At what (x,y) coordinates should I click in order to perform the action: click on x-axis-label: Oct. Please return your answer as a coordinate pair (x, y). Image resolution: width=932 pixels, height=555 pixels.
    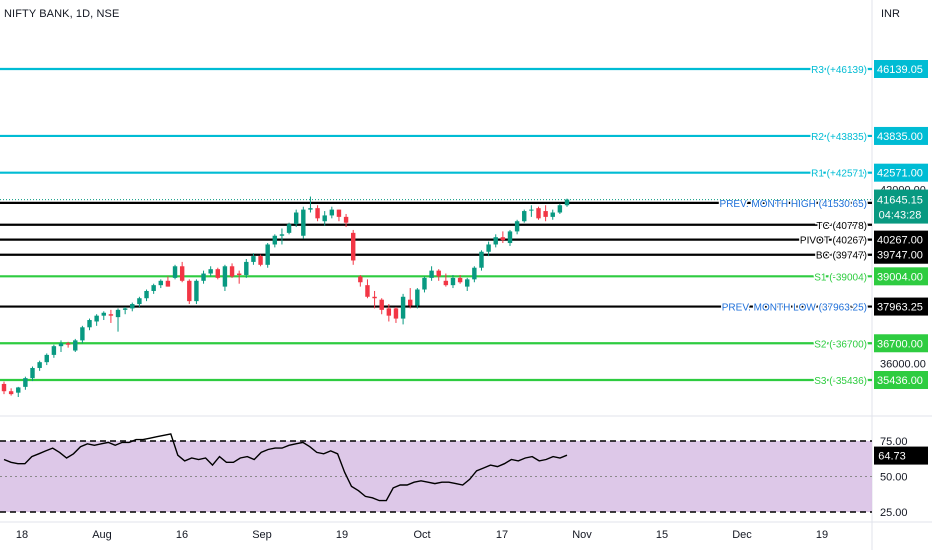
    Looking at the image, I should click on (421, 535).